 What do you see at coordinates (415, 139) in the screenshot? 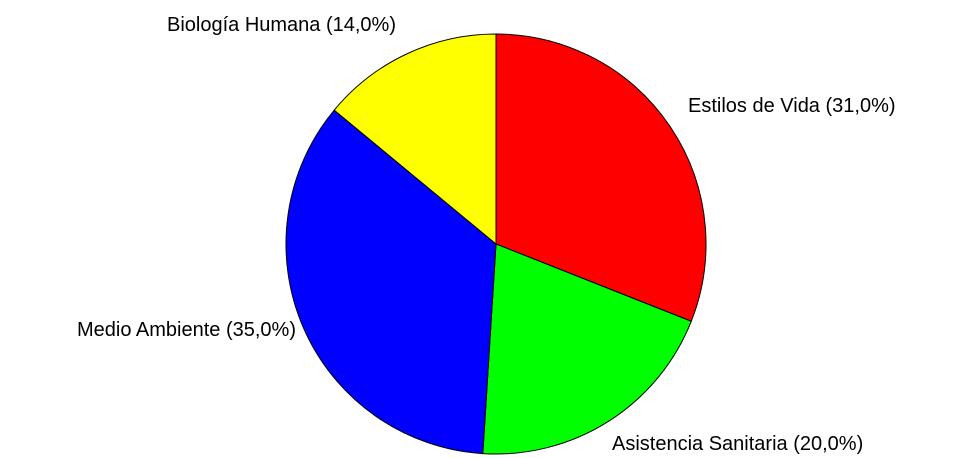
I see `slice-biologia-humana` at bounding box center [415, 139].